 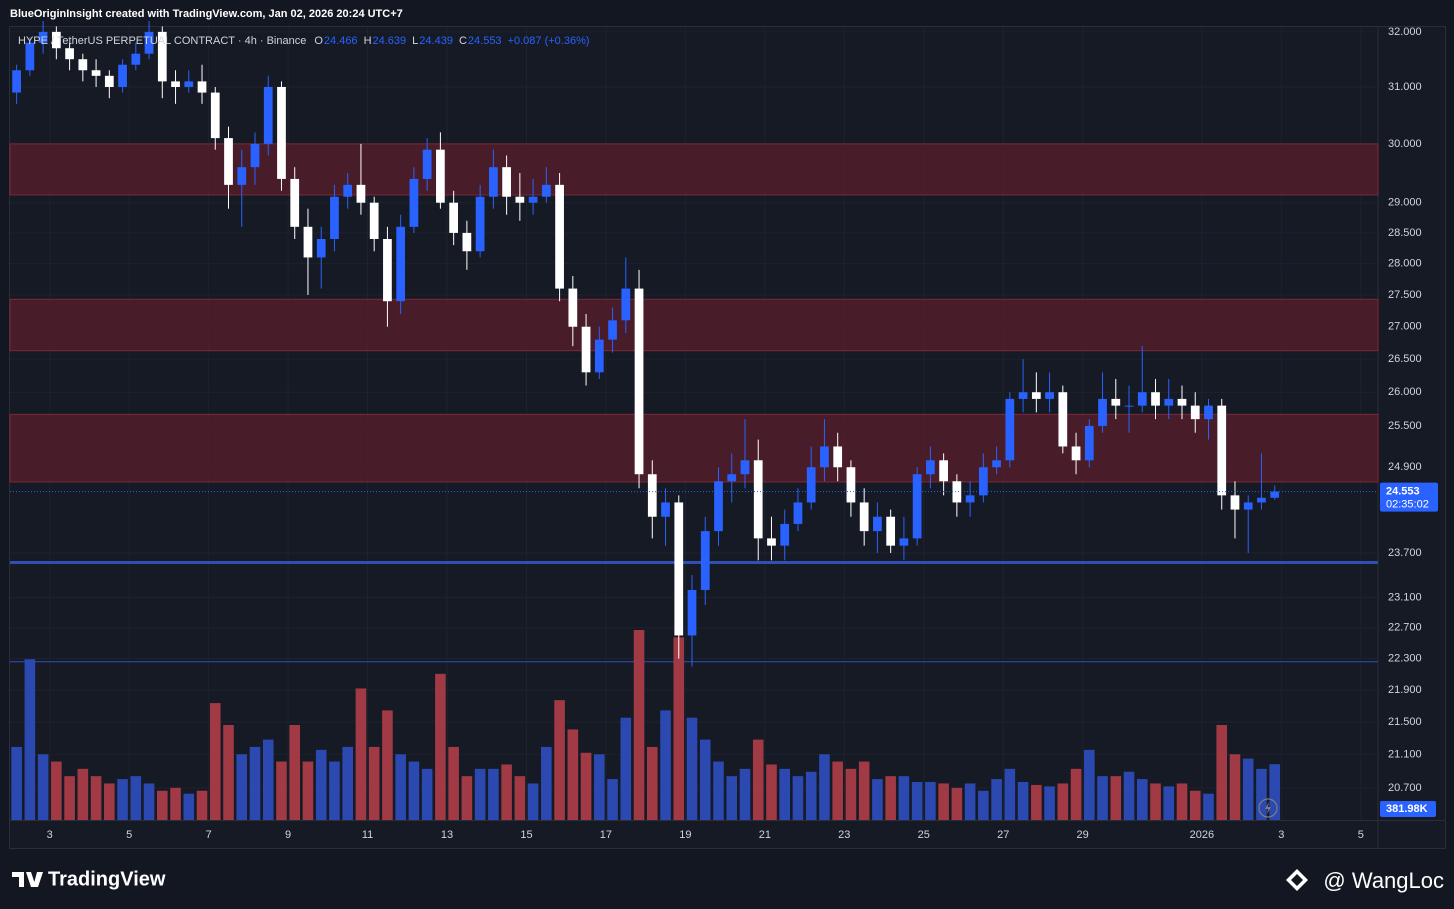 What do you see at coordinates (447, 835) in the screenshot?
I see `x-tick-label: 13` at bounding box center [447, 835].